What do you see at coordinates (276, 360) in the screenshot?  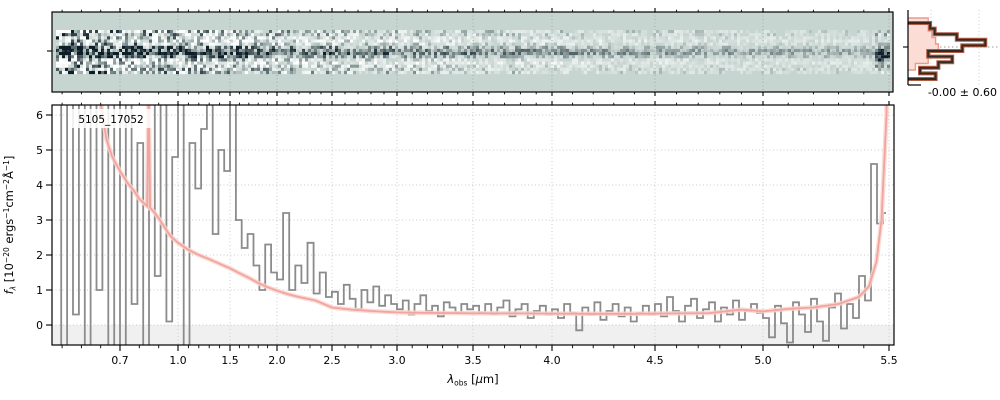 I see `x-tick-label: 2.0` at bounding box center [276, 360].